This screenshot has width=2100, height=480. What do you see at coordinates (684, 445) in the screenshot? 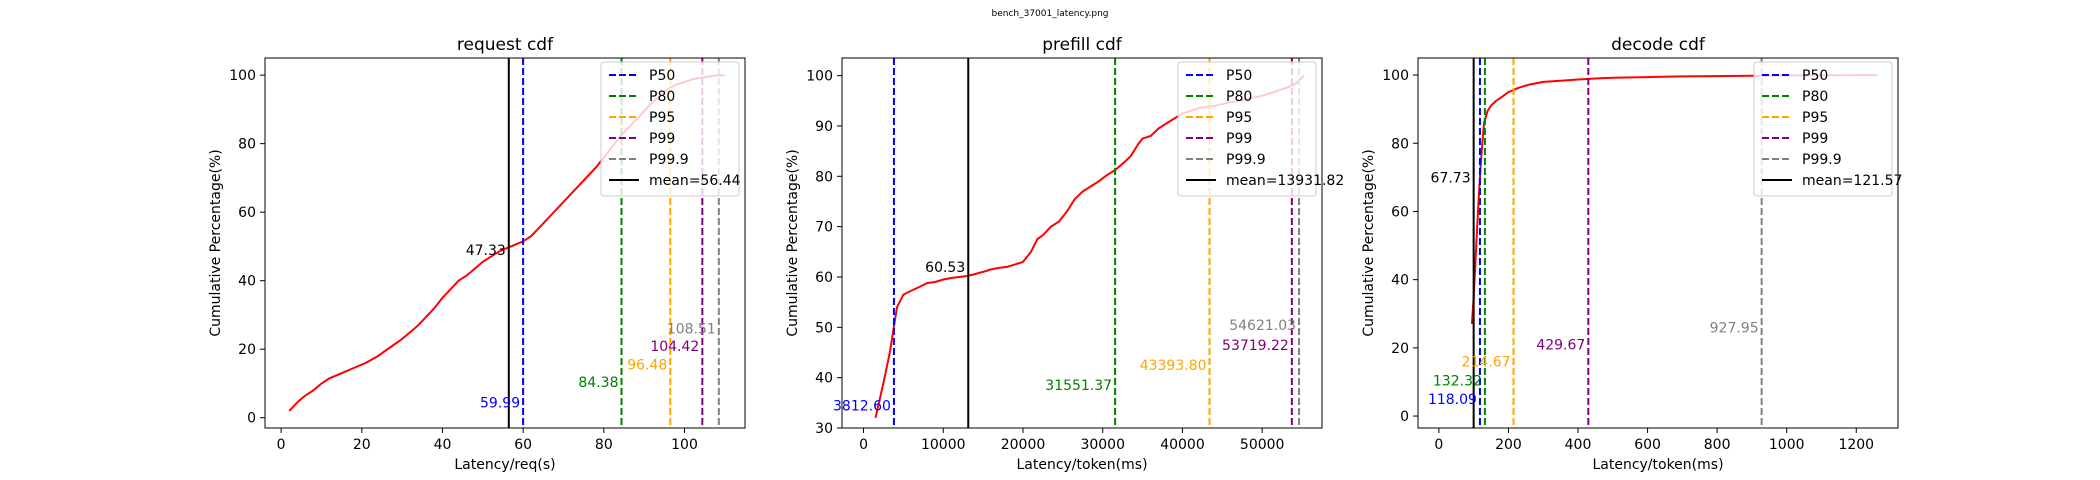
I see `x-tick-label: 100` at bounding box center [684, 445].